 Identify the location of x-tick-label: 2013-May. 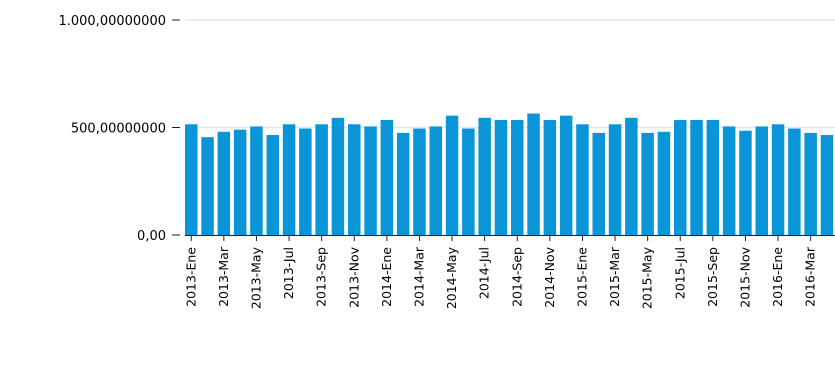
(255, 277).